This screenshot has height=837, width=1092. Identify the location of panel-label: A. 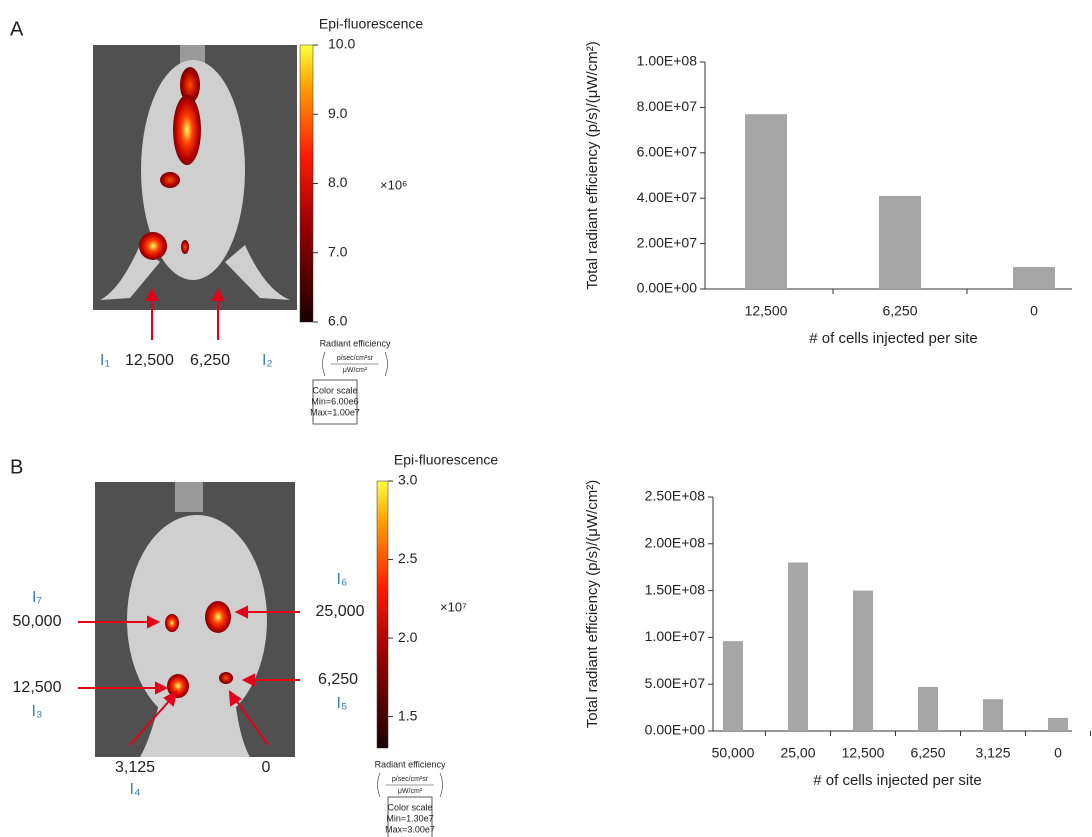
(17, 29).